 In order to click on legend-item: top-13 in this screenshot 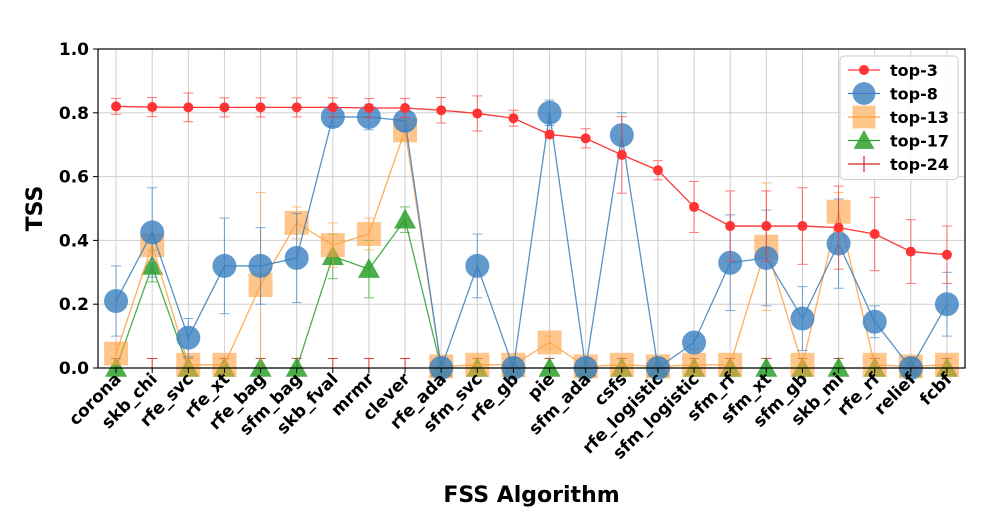, I will do `click(898, 117)`.